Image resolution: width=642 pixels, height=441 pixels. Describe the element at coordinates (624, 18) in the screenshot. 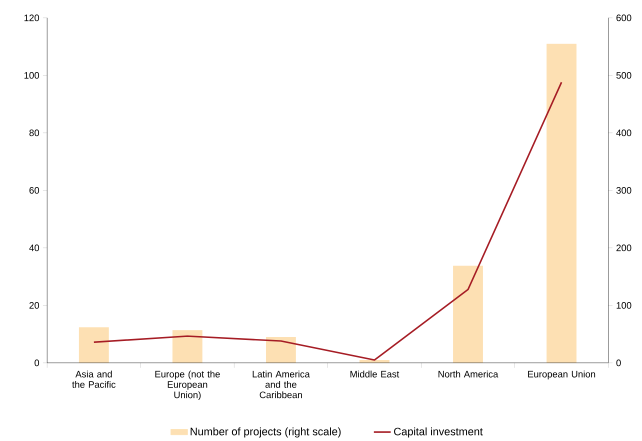

I see `y2-tick-label: 600` at that location.